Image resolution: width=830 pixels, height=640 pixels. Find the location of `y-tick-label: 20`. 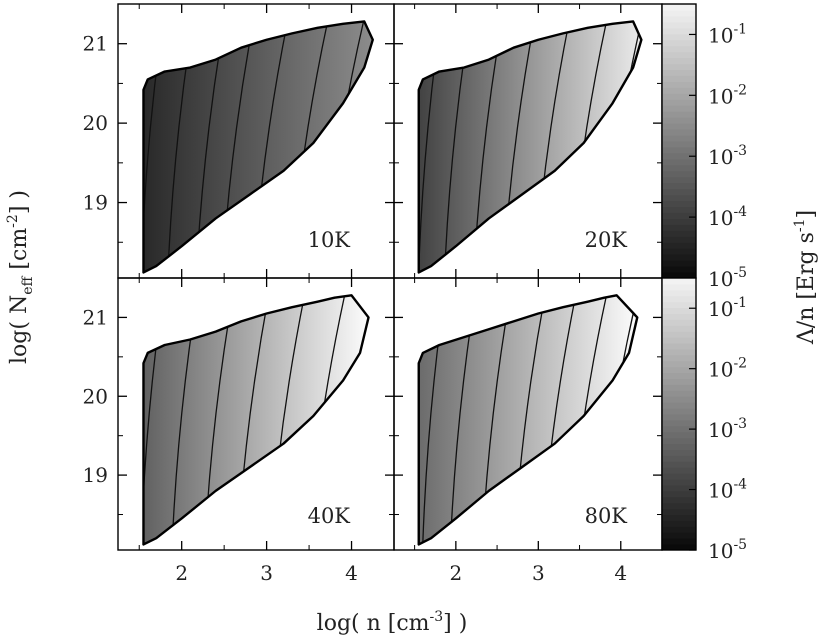

y-tick-label: 20 is located at coordinates (95, 123).